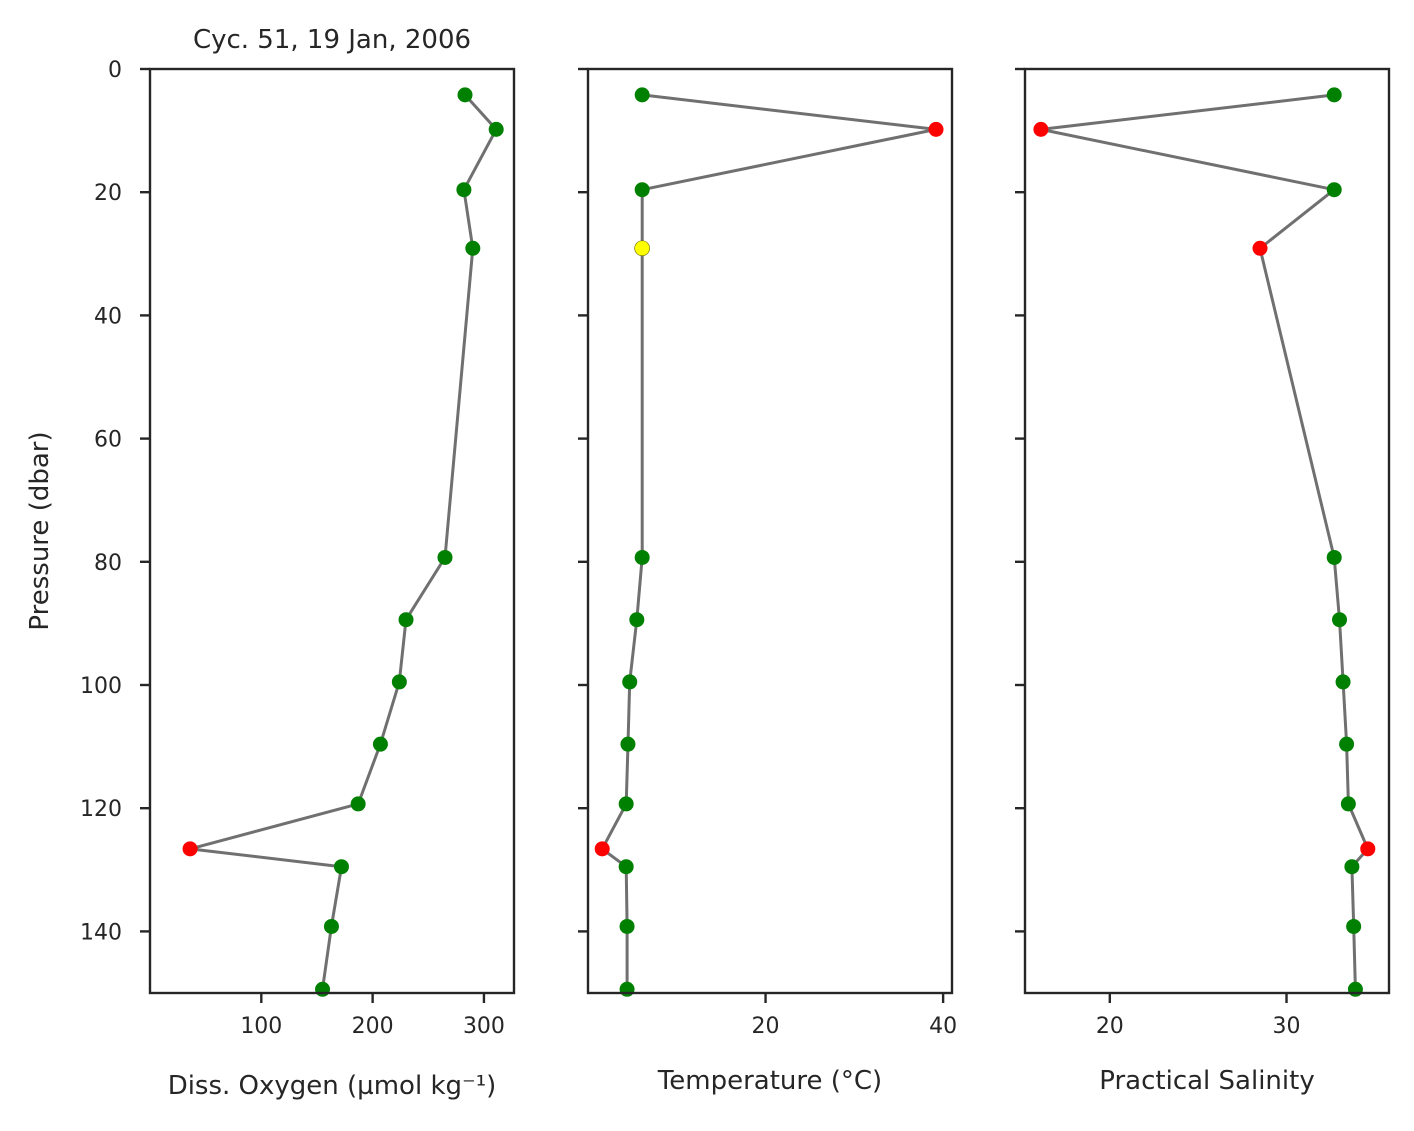 The width and height of the screenshot is (1414, 1131). I want to click on y-tick-label: 60, so click(108, 440).